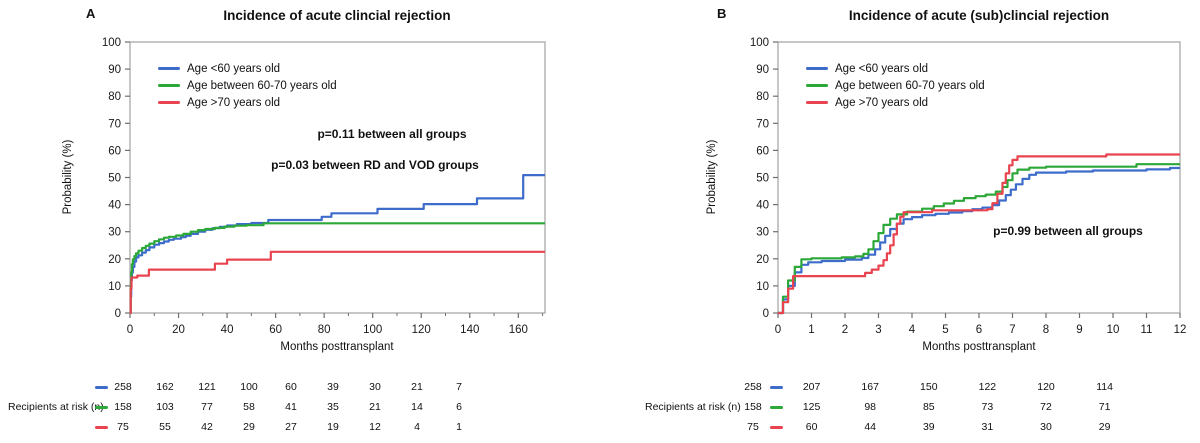 The width and height of the screenshot is (1200, 443). I want to click on risk-count: 60, so click(291, 387).